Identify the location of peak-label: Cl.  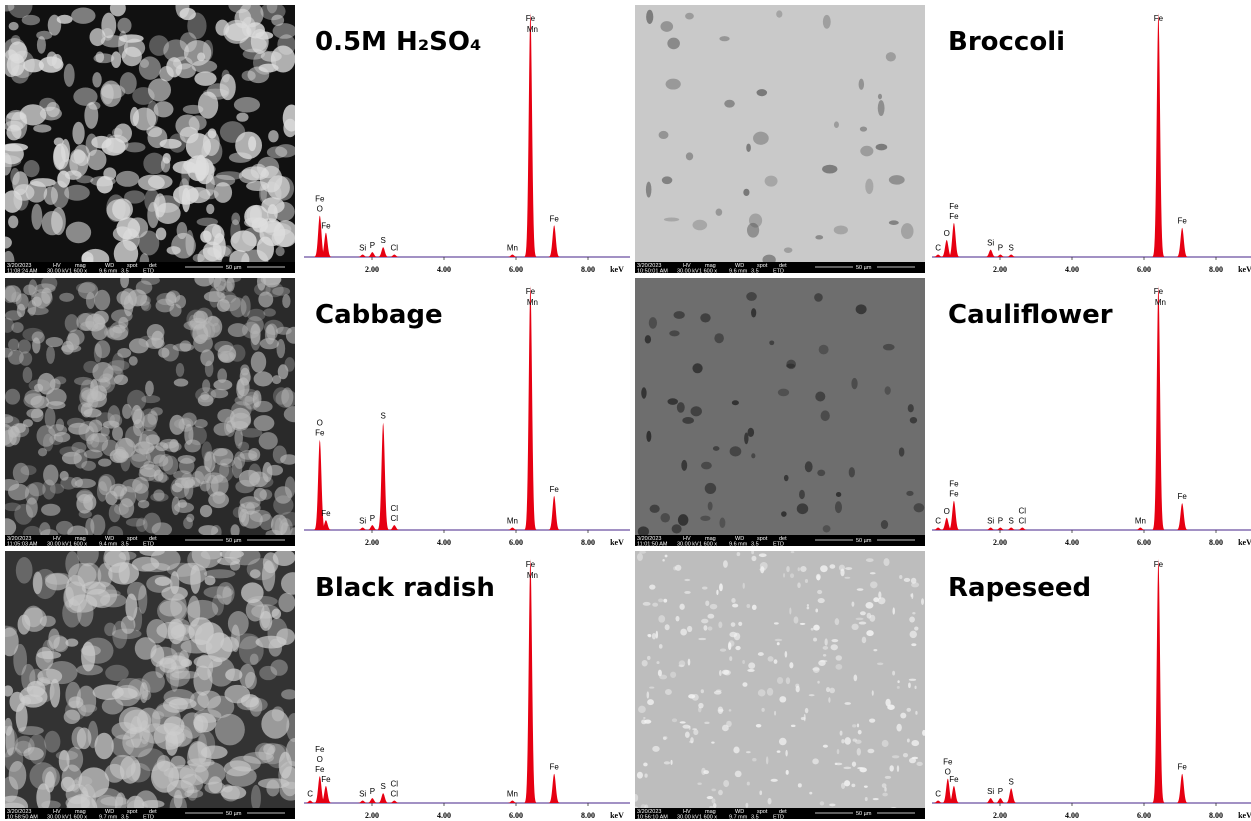
(395, 518).